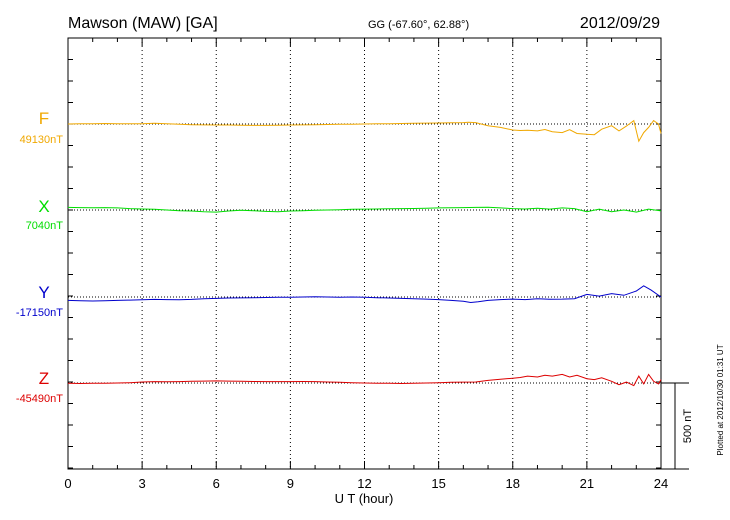 Image resolution: width=730 pixels, height=520 pixels. What do you see at coordinates (364, 131) in the screenshot?
I see `series-line-f` at bounding box center [364, 131].